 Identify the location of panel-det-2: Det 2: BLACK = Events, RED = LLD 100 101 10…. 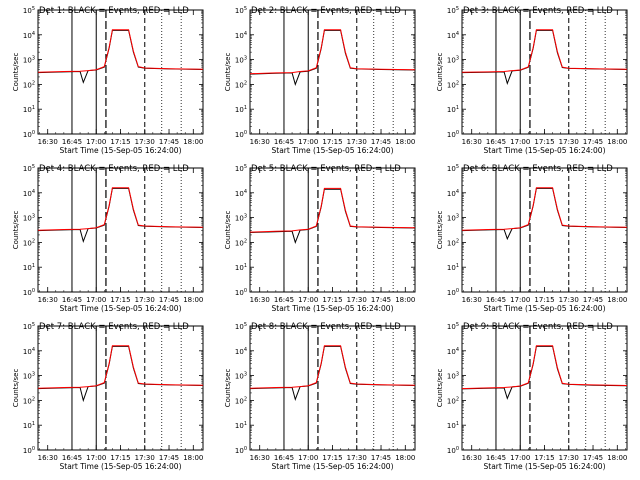
(320, 80).